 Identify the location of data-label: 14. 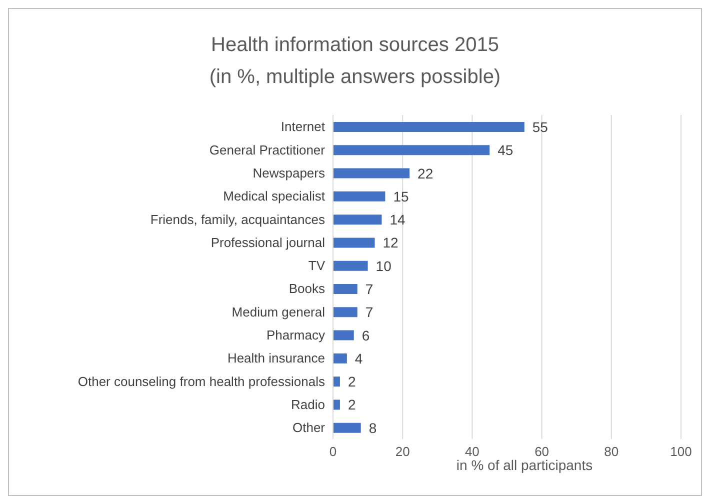
(398, 220).